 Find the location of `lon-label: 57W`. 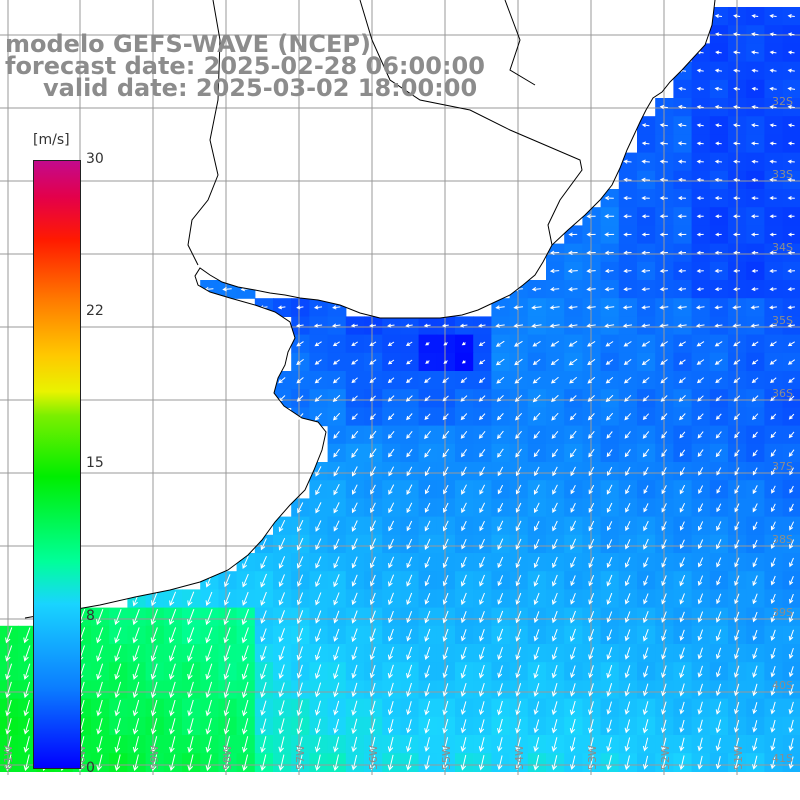

lon-label: 57W is located at coordinates (300, 757).